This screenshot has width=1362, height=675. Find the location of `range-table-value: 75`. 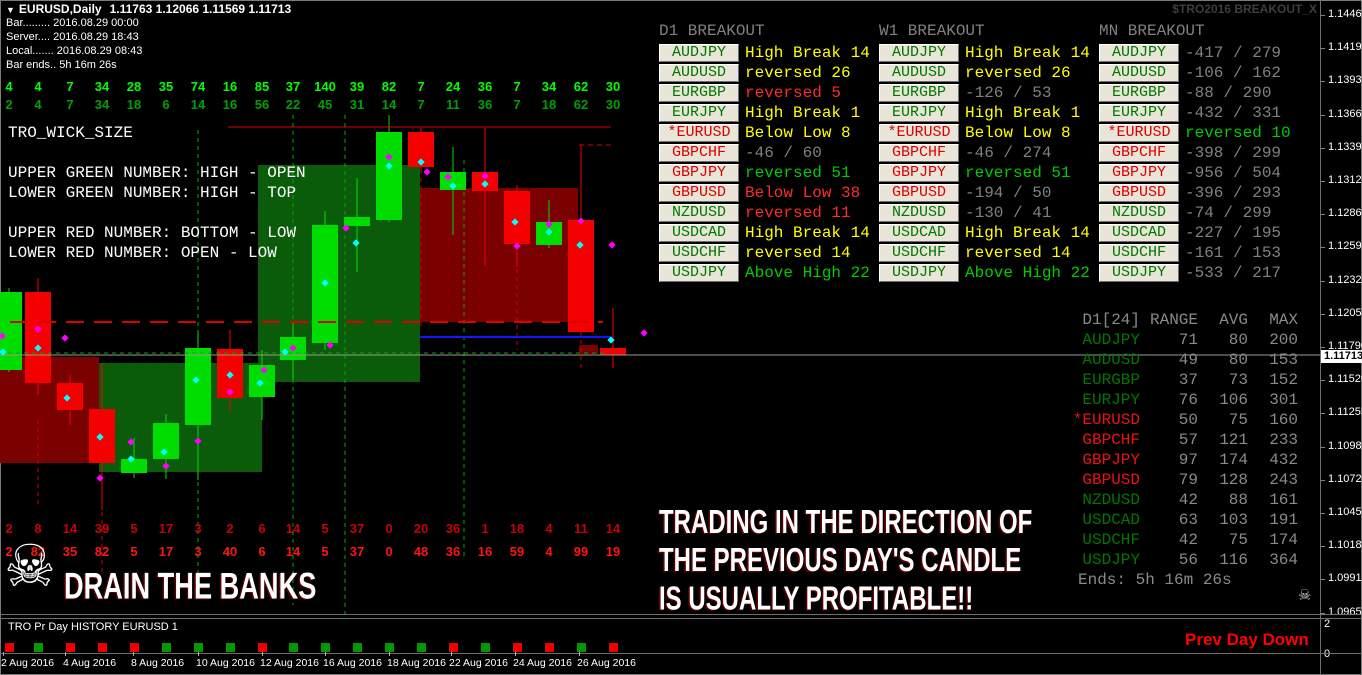

range-table-value: 75 is located at coordinates (1238, 420).